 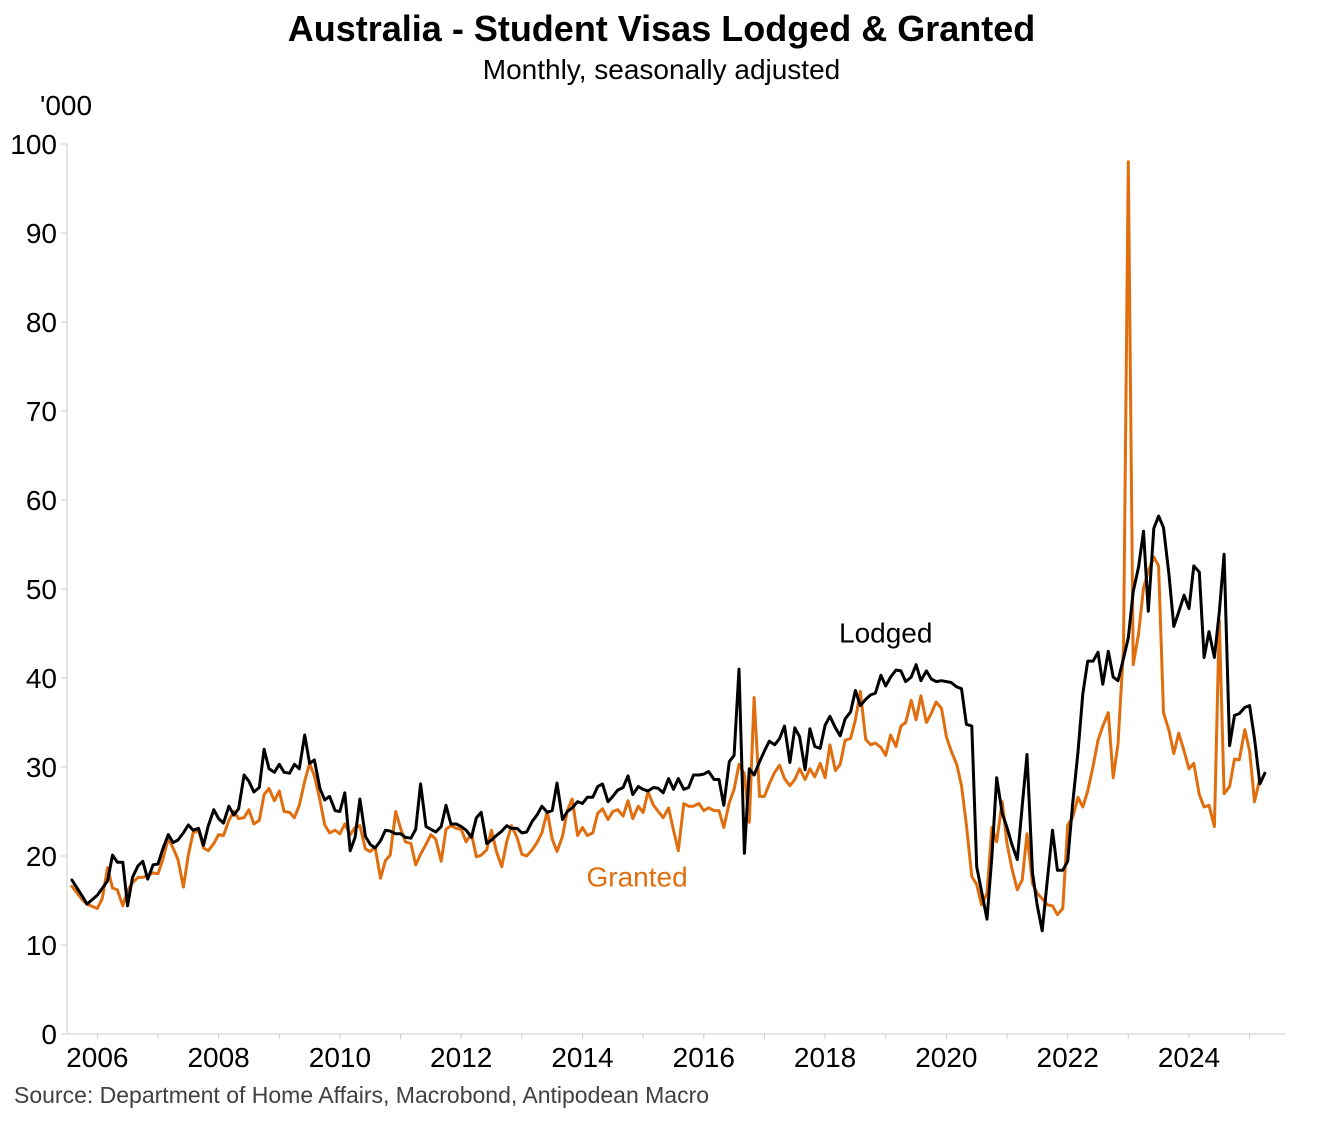 I want to click on x-tick-label: 2006, so click(x=97, y=1057).